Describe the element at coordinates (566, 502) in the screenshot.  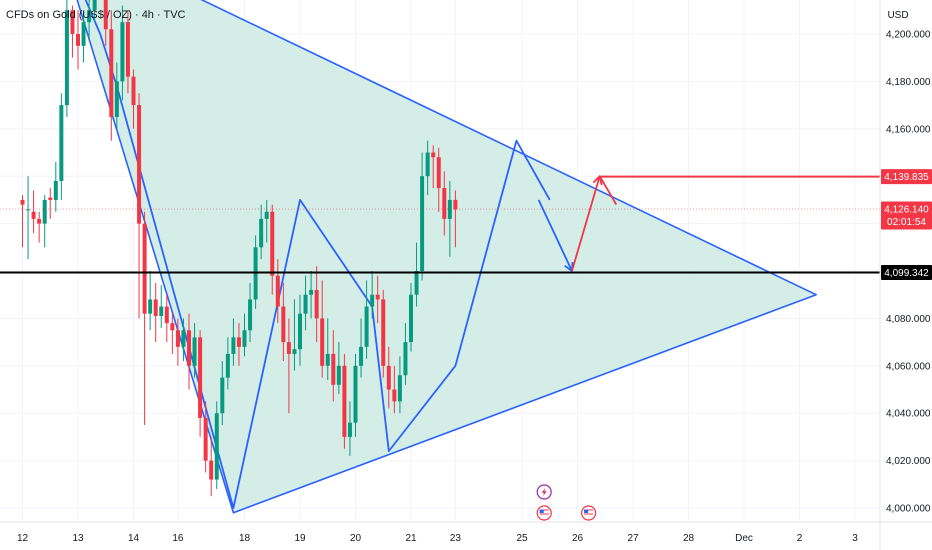
I see `economic-events` at that location.